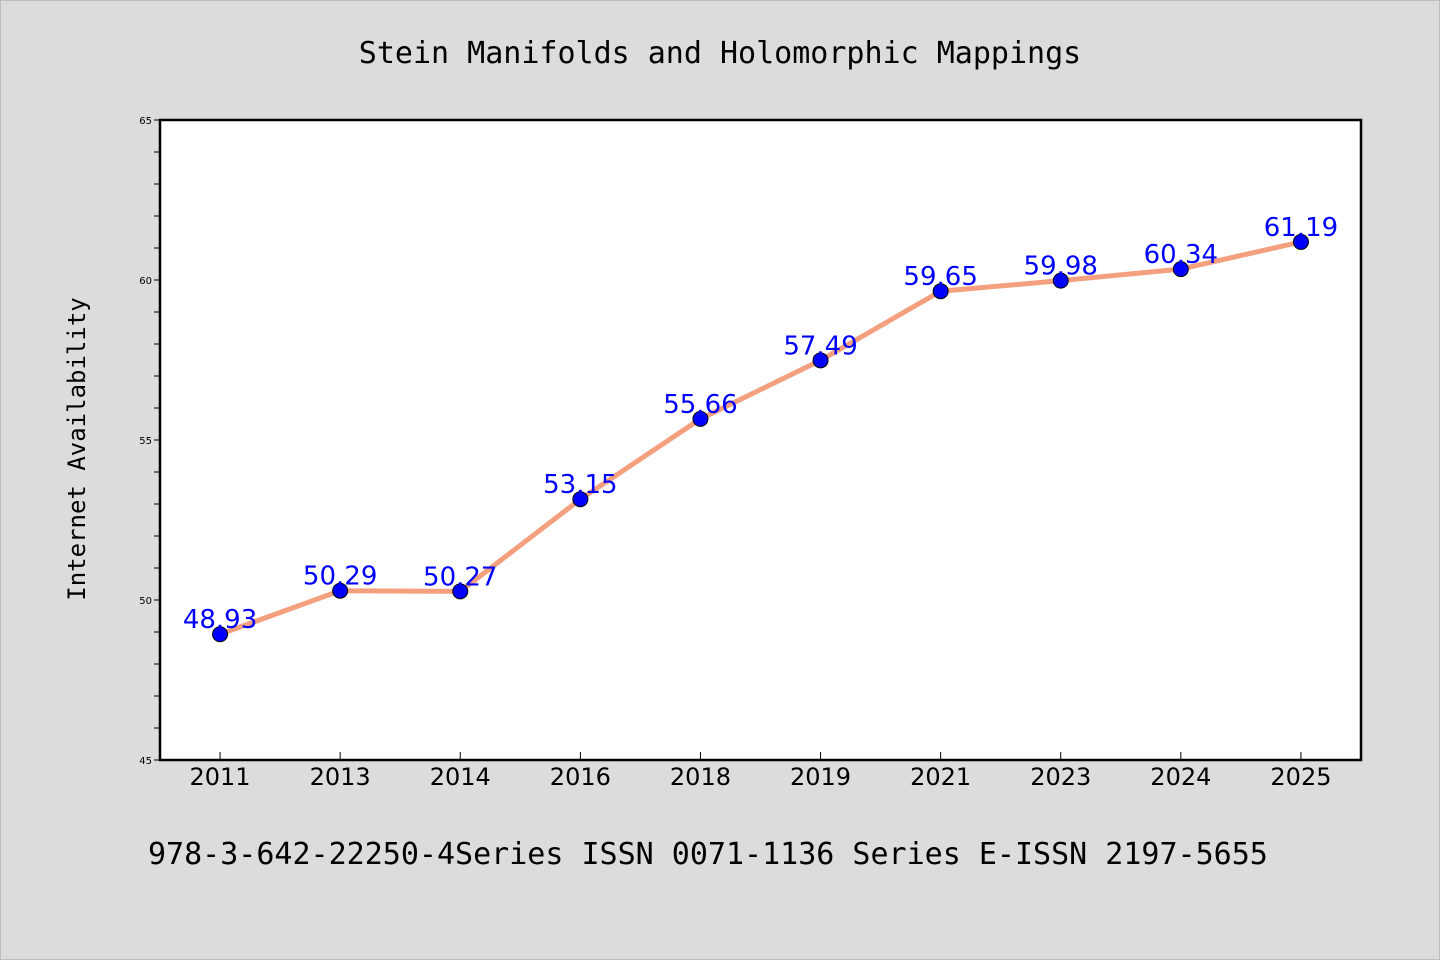  What do you see at coordinates (760, 771) in the screenshot?
I see `x-axis: 2011 2013 2014 2016 2018 2019 2021 2023 2024 2025` at bounding box center [760, 771].